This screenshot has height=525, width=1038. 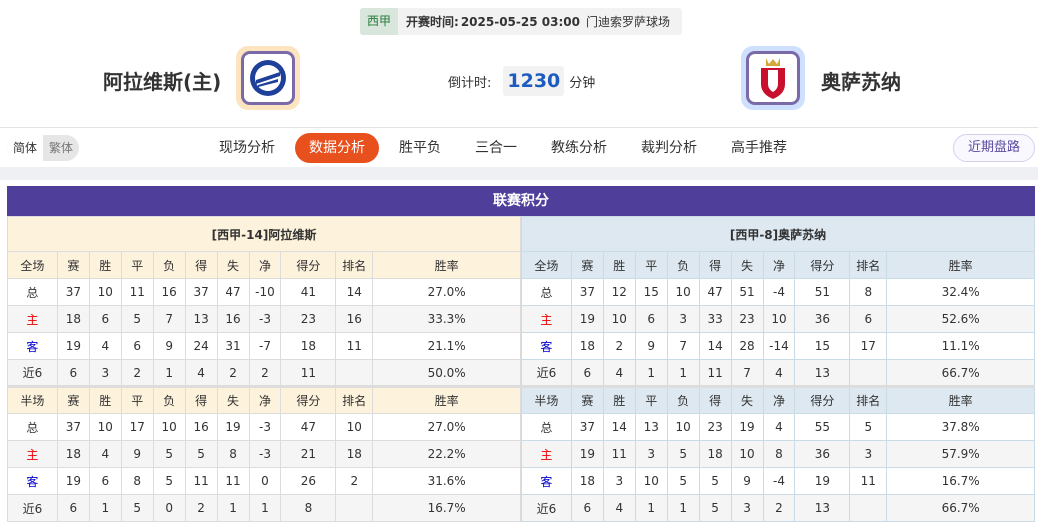 What do you see at coordinates (960, 292) in the screenshot?
I see `cell: 32.4%` at bounding box center [960, 292].